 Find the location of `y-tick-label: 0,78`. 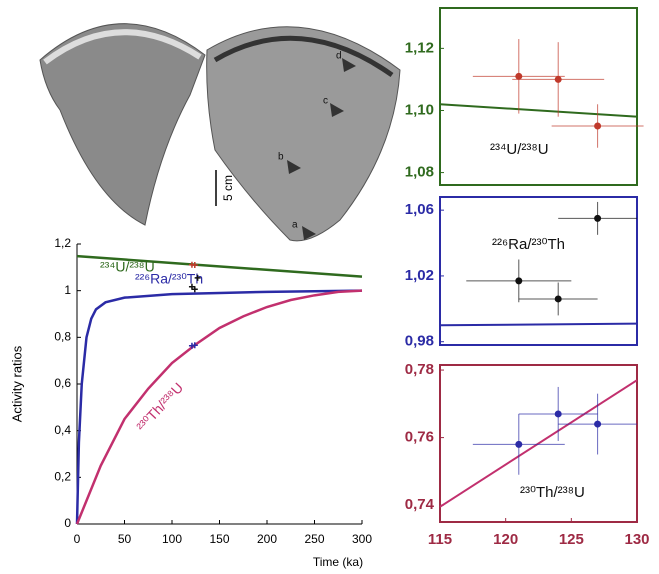

y-tick-label: 0,78 is located at coordinates (419, 369).